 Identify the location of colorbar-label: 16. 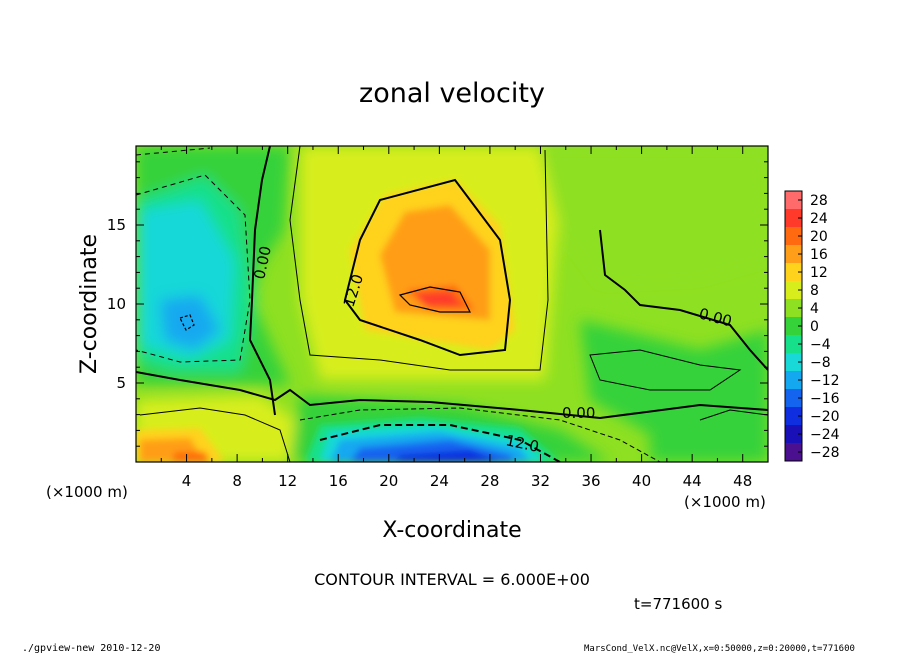
(819, 255).